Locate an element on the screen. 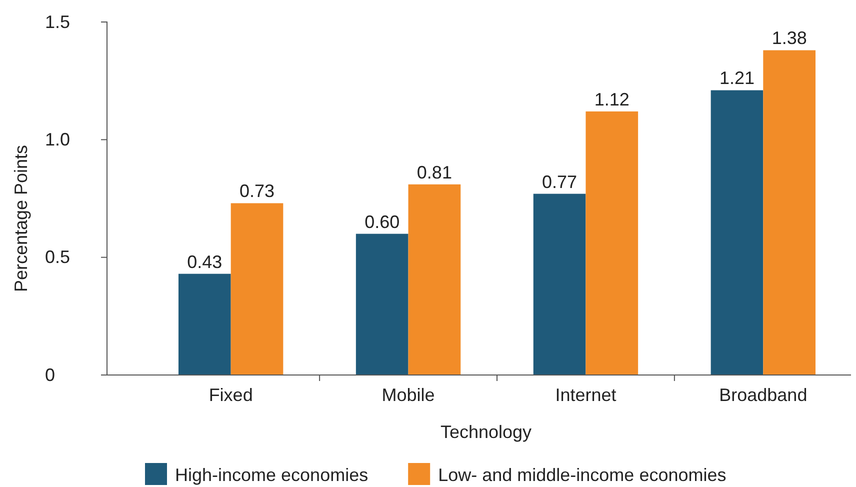 Image resolution: width=856 pixels, height=487 pixels. y-tick-label: 0.5 is located at coordinates (57, 257).